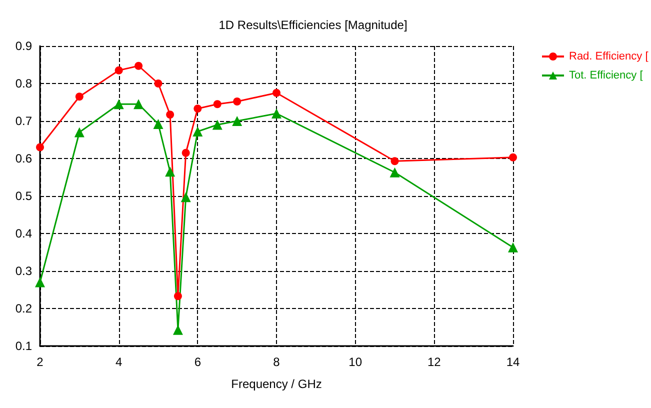 This screenshot has width=651, height=408. What do you see at coordinates (40, 362) in the screenshot?
I see `x-tick-label: 2` at bounding box center [40, 362].